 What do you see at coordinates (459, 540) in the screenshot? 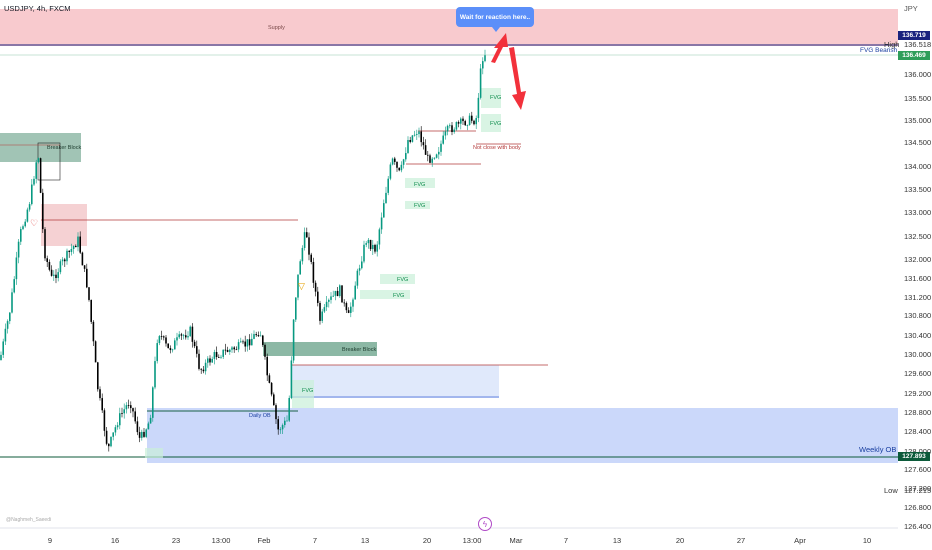
I see `time-axis: 9 16 23 13:00 Feb 7 13 20 13:00 Mar 7 13 20 27 Apr 10` at bounding box center [459, 540].